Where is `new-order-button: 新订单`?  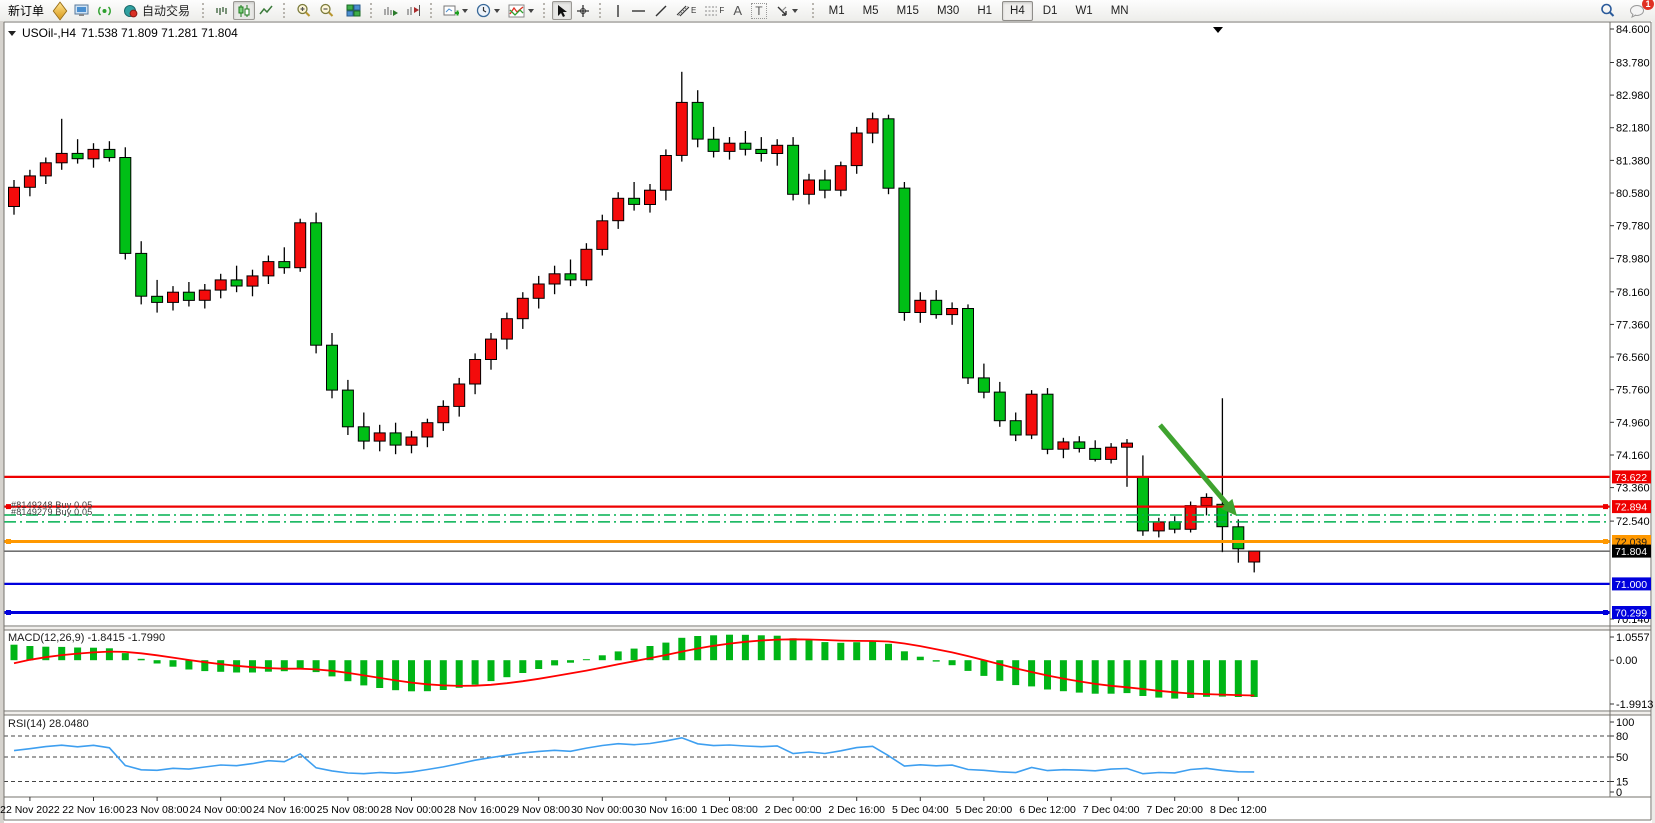 new-order-button: 新订单 is located at coordinates (26, 10).